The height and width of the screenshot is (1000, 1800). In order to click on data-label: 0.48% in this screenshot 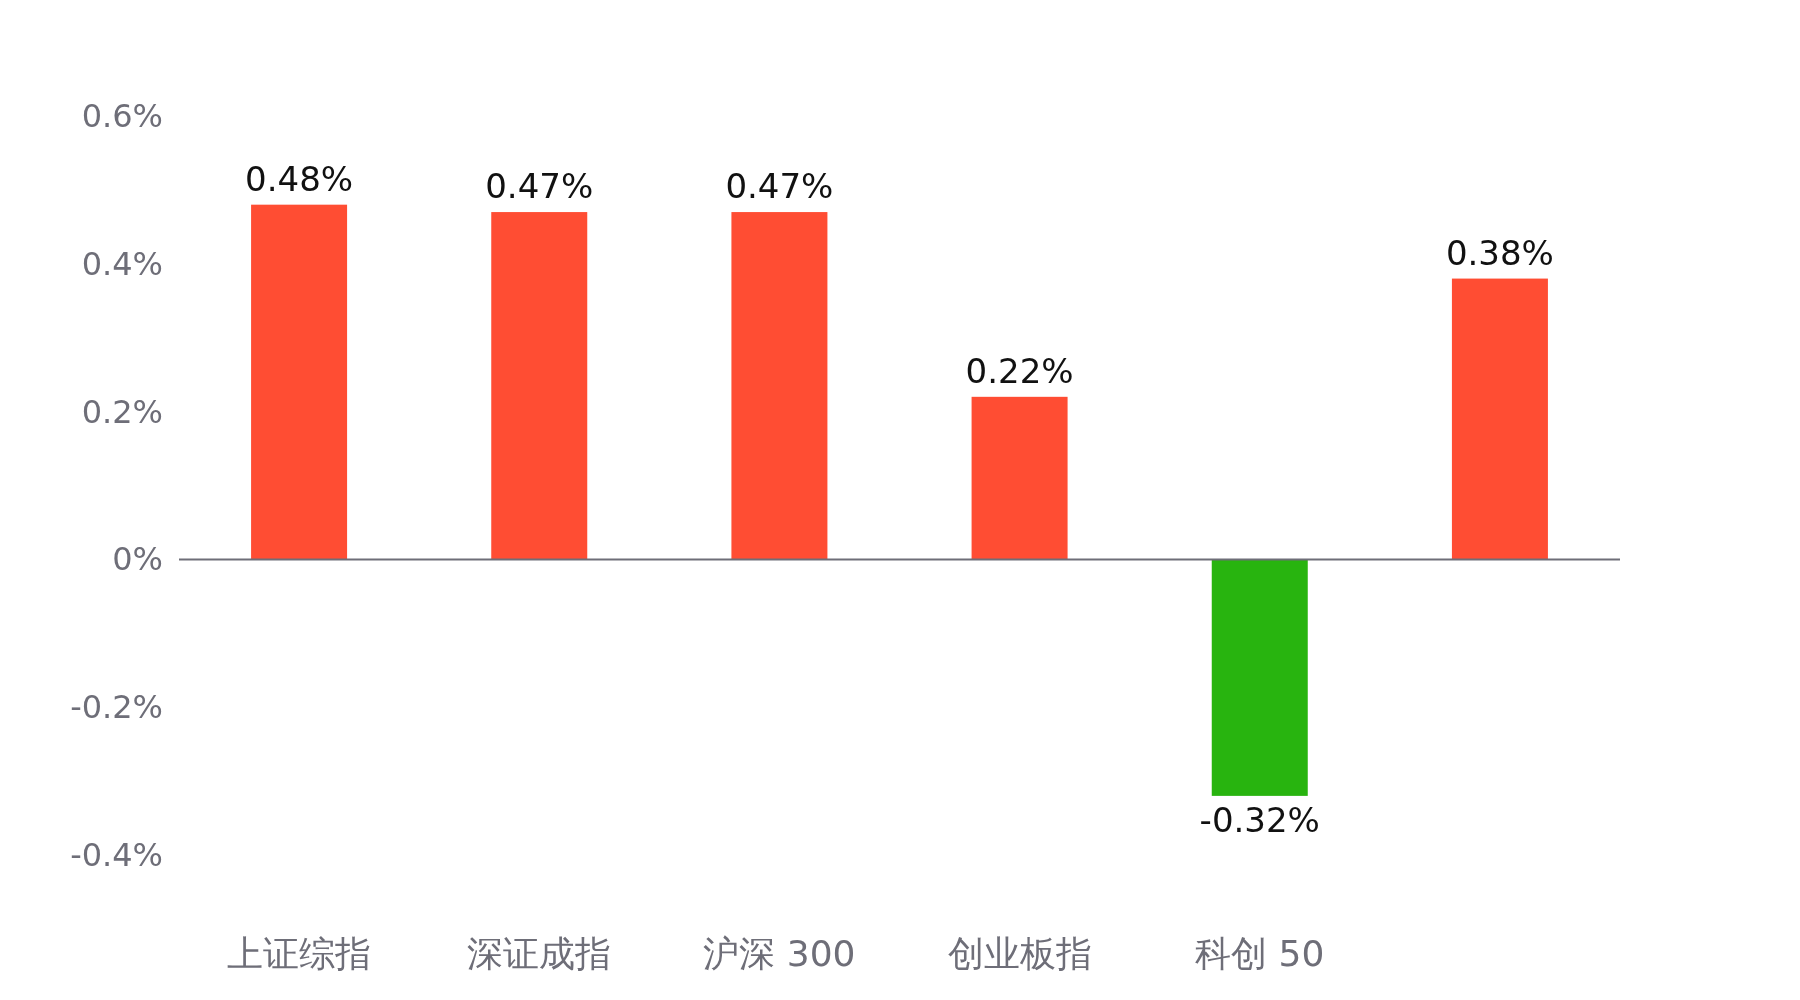, I will do `click(299, 178)`.